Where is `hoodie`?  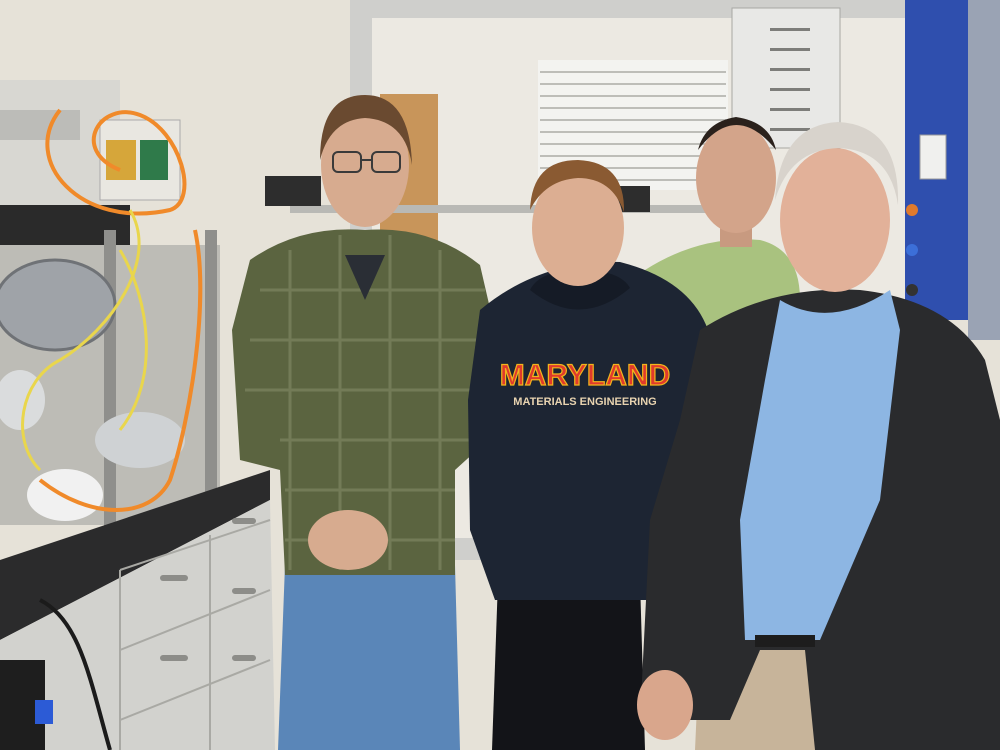 hoodie is located at coordinates (589, 430).